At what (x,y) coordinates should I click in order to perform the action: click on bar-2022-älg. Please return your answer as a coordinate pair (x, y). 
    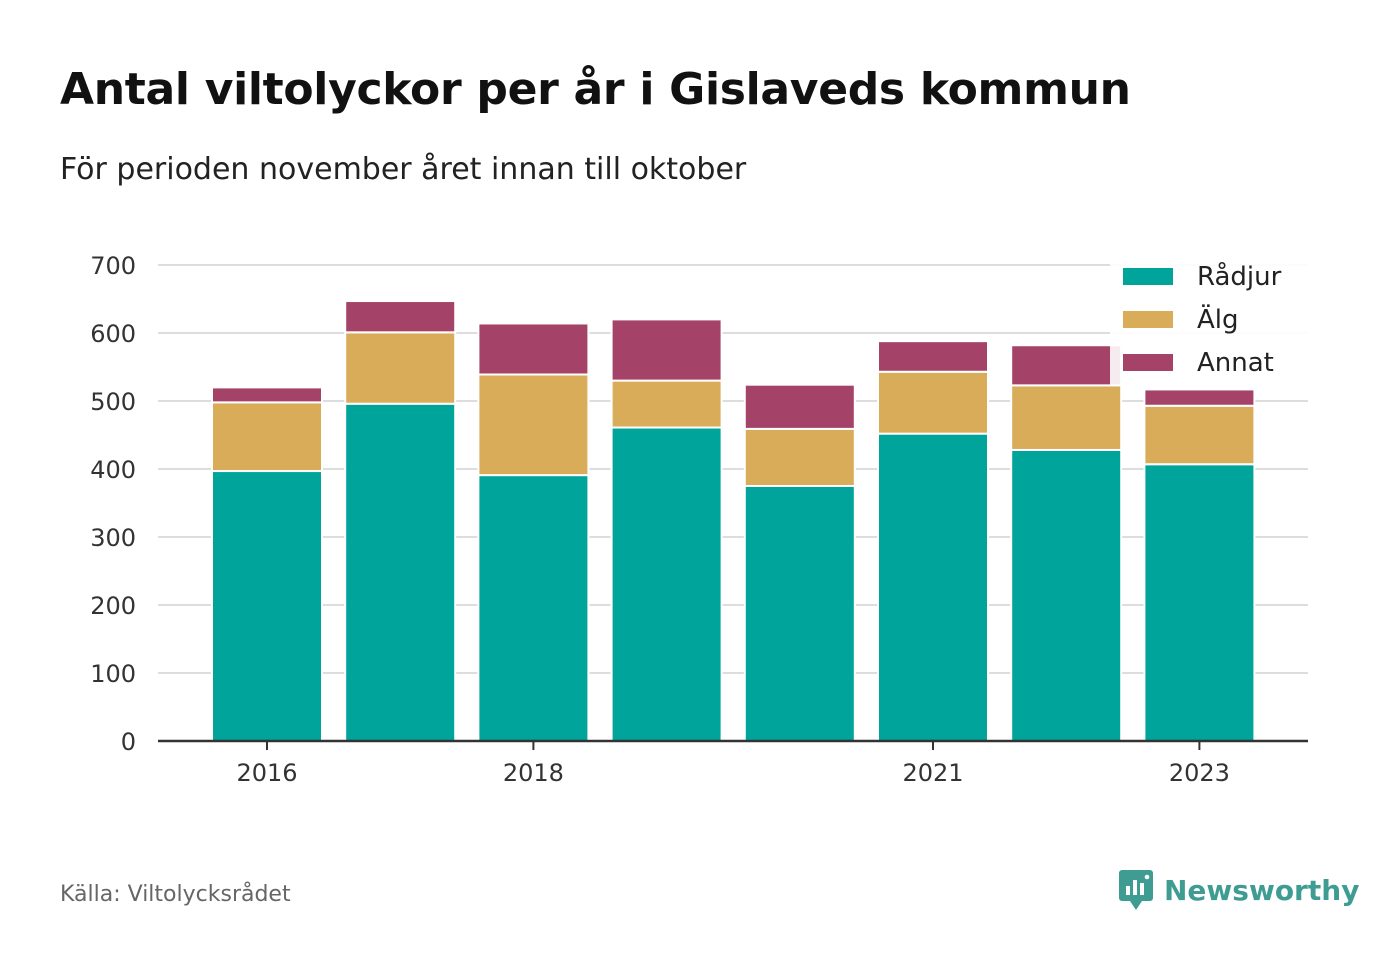
    Looking at the image, I should click on (1066, 417).